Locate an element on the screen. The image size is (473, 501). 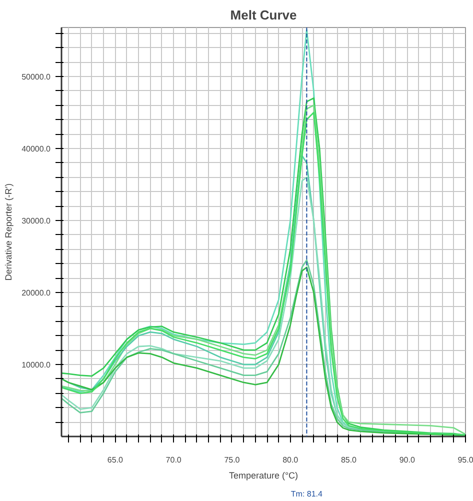
x-tick-label: 85.0 is located at coordinates (349, 460).